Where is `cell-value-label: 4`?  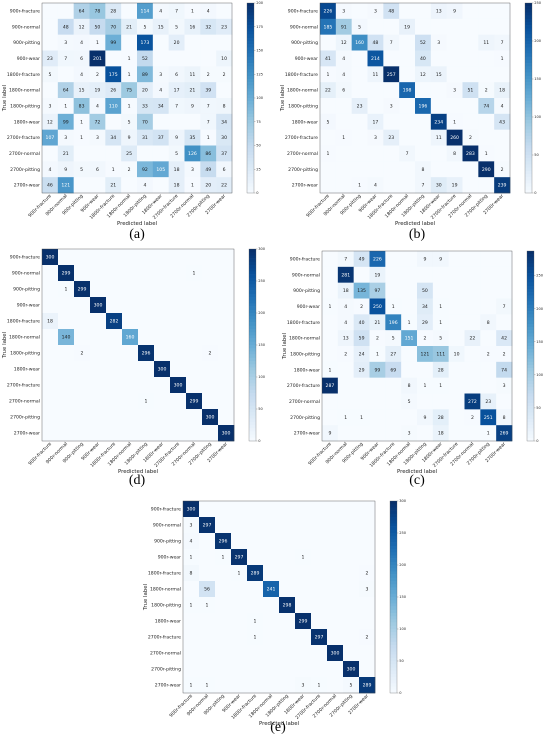 cell-value-label: 4 is located at coordinates (345, 323).